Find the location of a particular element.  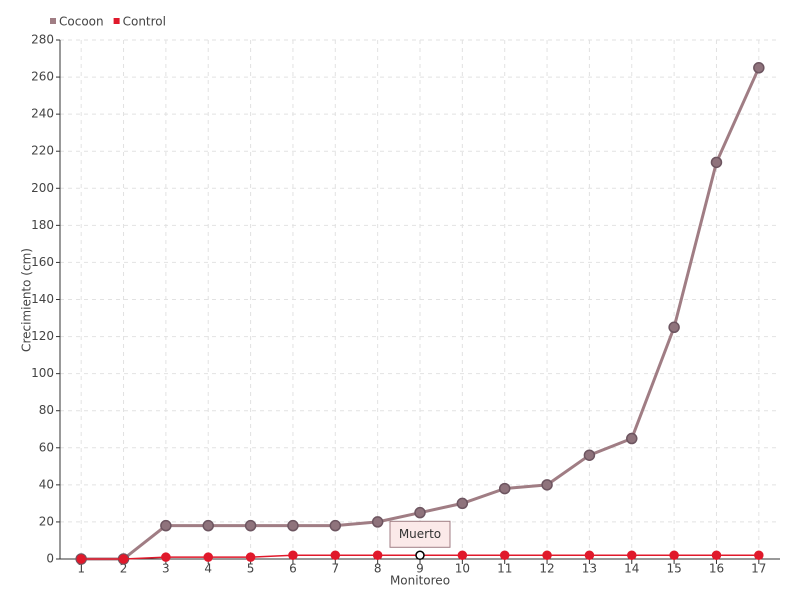

x-axis-title: Monitoreo is located at coordinates (420, 581).